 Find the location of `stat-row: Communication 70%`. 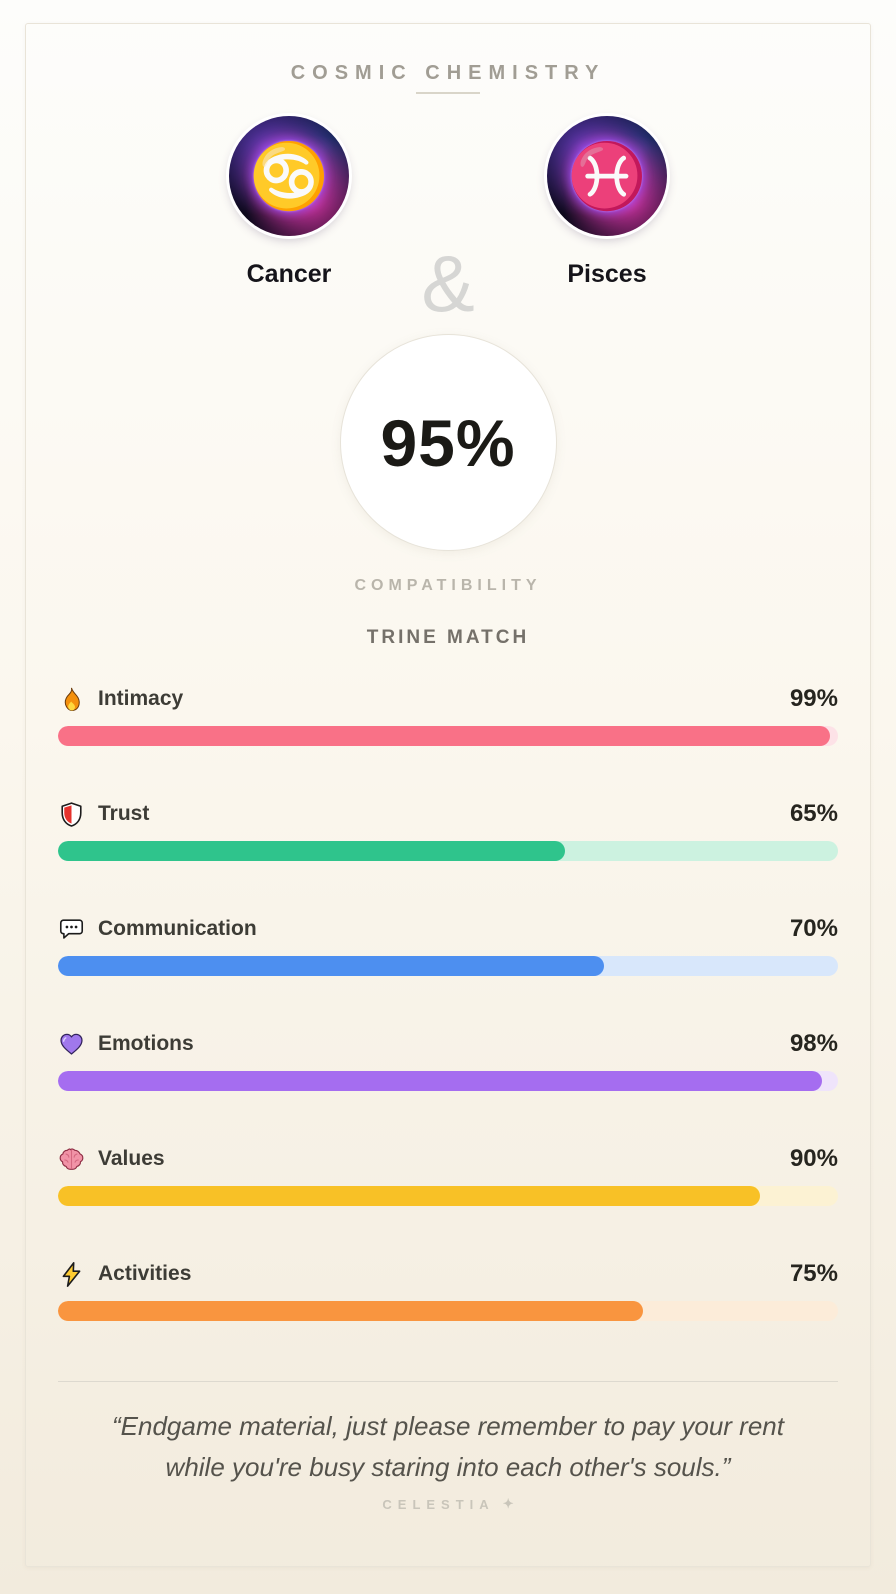

stat-row: Communication 70% is located at coordinates (448, 945).